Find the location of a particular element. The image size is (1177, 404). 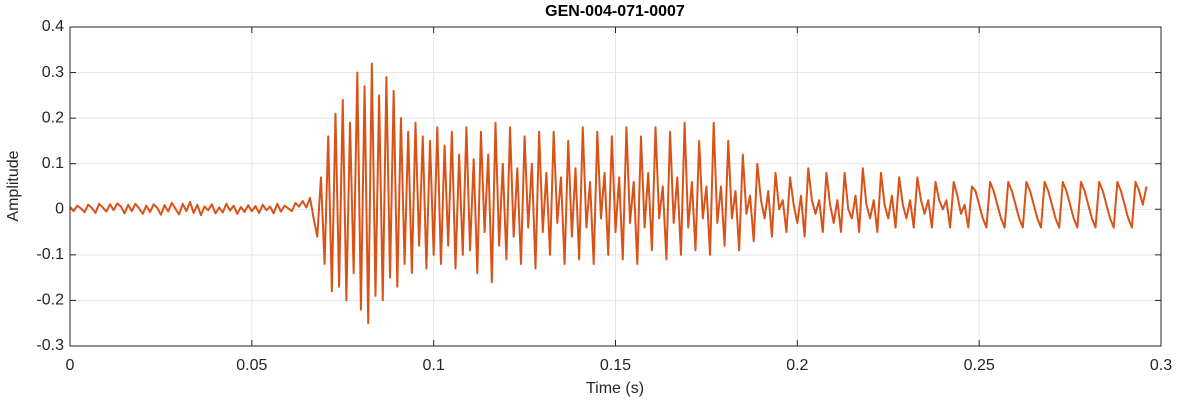

y-tick-label: 0.2 is located at coordinates (53, 117).